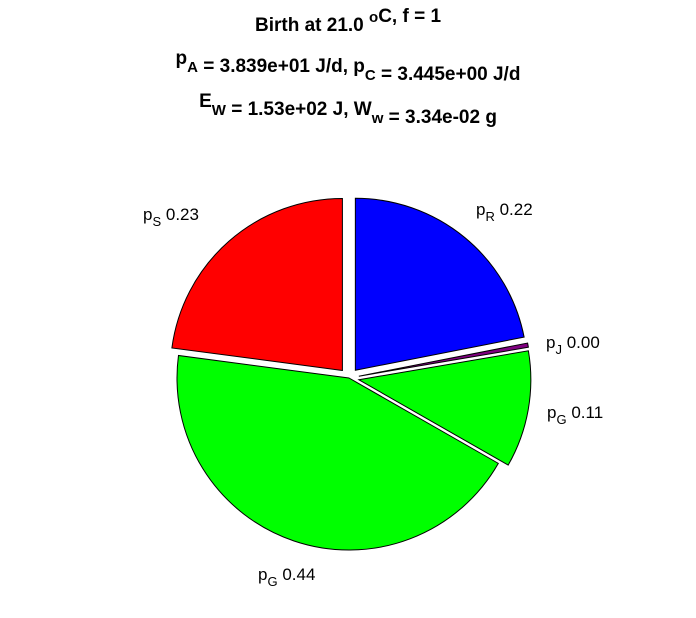 This screenshot has width=696, height=618. I want to click on title-line-3: EW = 1.53e+02 J, Ww = 3.34e-02 g, so click(348, 109).